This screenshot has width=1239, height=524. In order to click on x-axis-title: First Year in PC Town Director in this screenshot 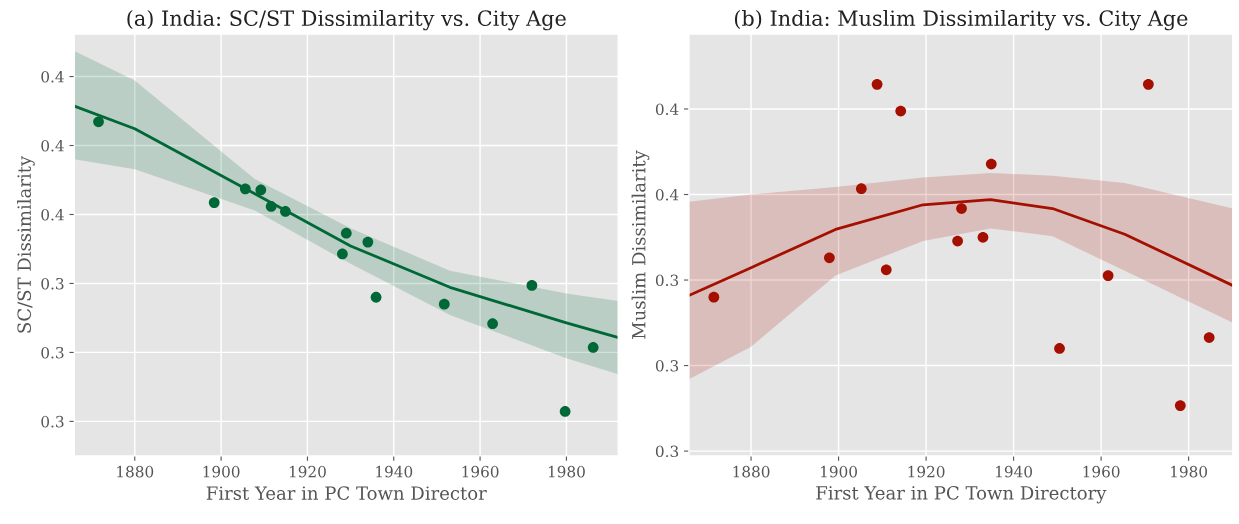, I will do `click(346, 493)`.